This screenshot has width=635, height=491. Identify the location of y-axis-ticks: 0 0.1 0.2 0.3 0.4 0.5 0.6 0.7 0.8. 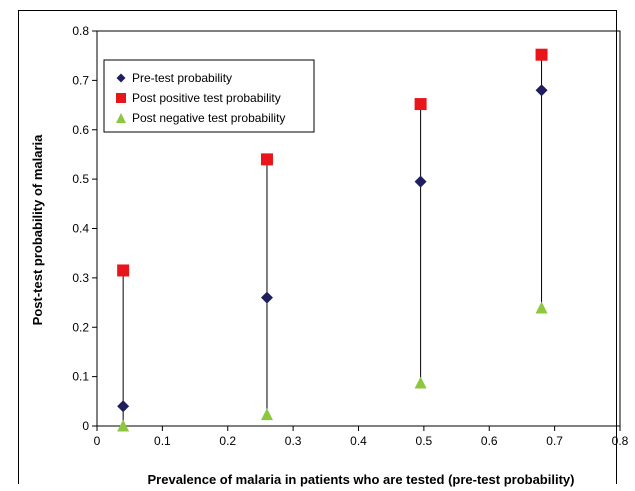
(84, 228).